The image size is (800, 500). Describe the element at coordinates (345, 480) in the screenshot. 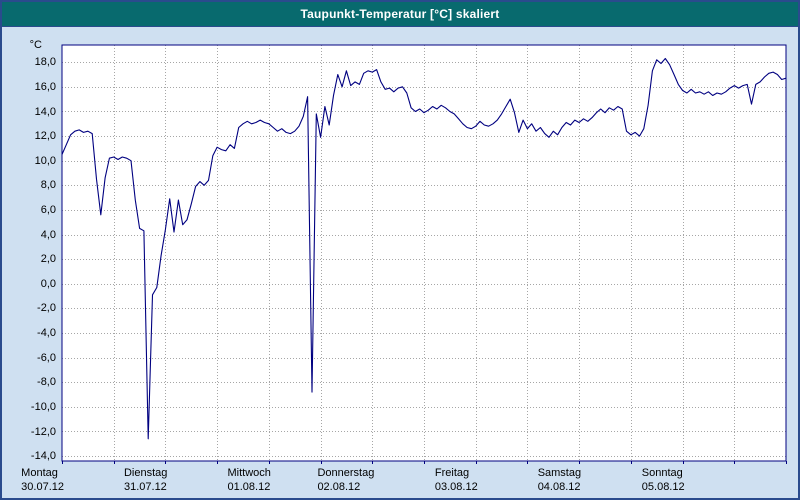

I see `x-axis-day-label: Donnerstag 02.08.12` at that location.